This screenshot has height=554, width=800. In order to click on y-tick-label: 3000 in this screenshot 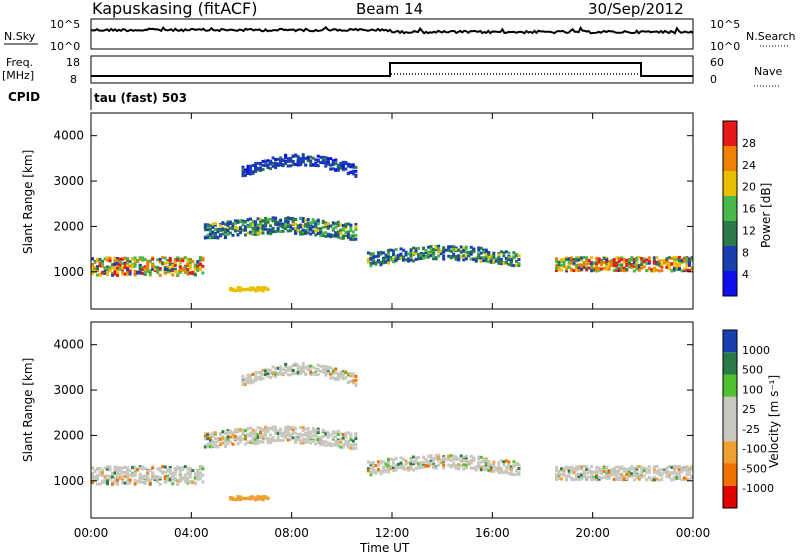, I will do `click(68, 390)`.